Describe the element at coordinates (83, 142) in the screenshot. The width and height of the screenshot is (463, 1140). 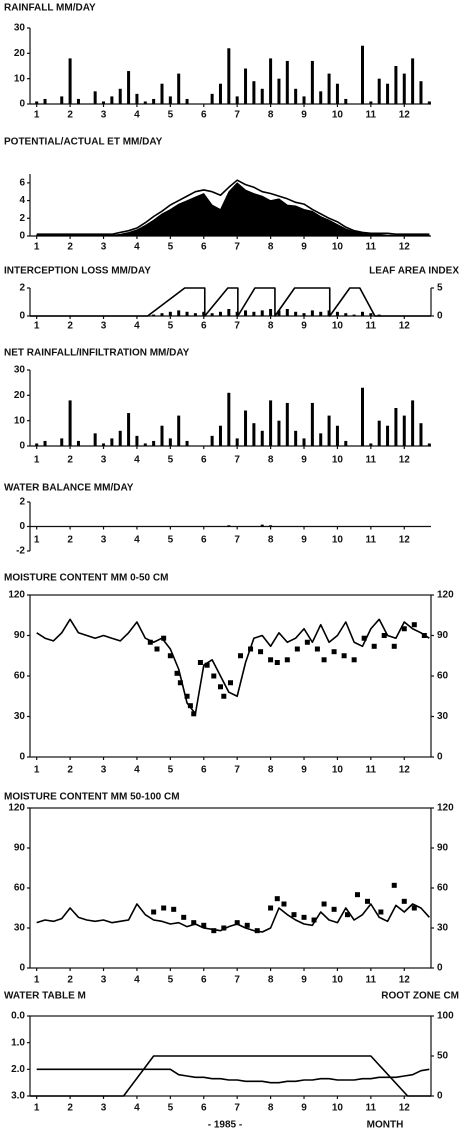
I see `panel-title: POTENTIAL/ACTUAL ET MM/DAY` at that location.